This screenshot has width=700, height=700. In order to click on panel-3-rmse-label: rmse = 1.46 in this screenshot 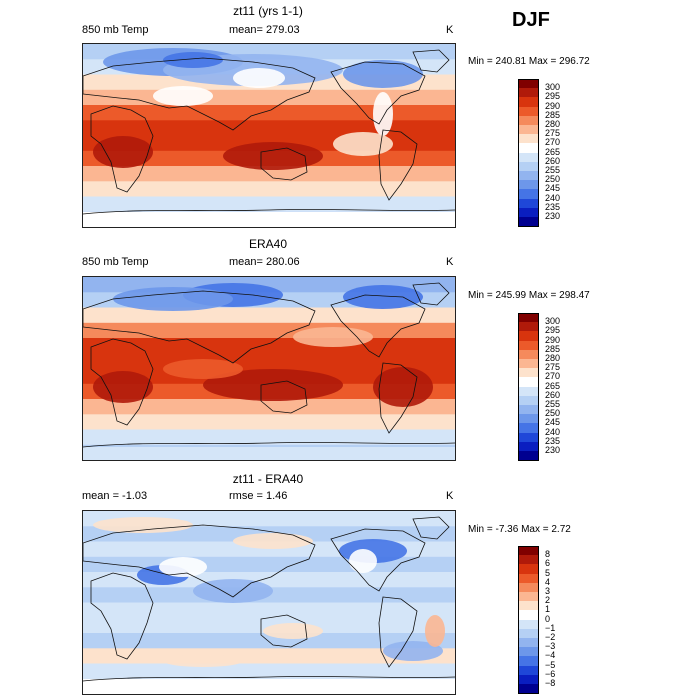, I will do `click(258, 496)`.